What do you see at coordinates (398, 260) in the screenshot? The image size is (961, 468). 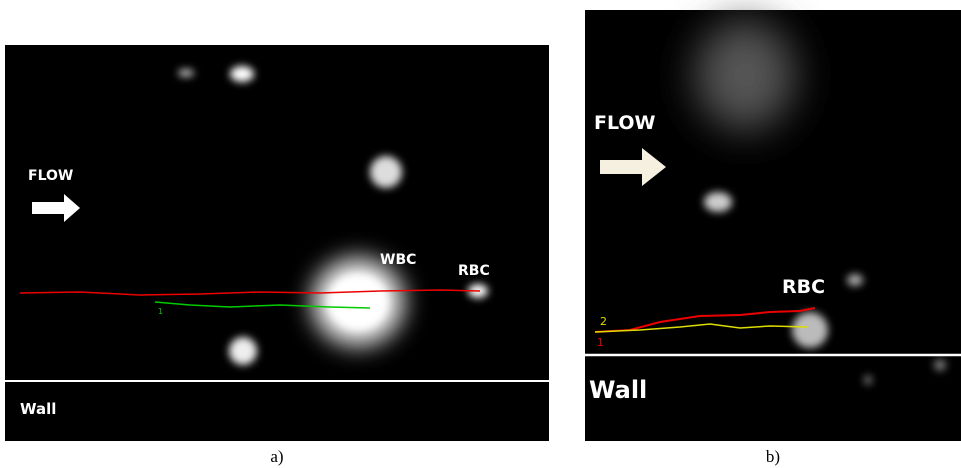 I see `wbc-label: WBC` at bounding box center [398, 260].